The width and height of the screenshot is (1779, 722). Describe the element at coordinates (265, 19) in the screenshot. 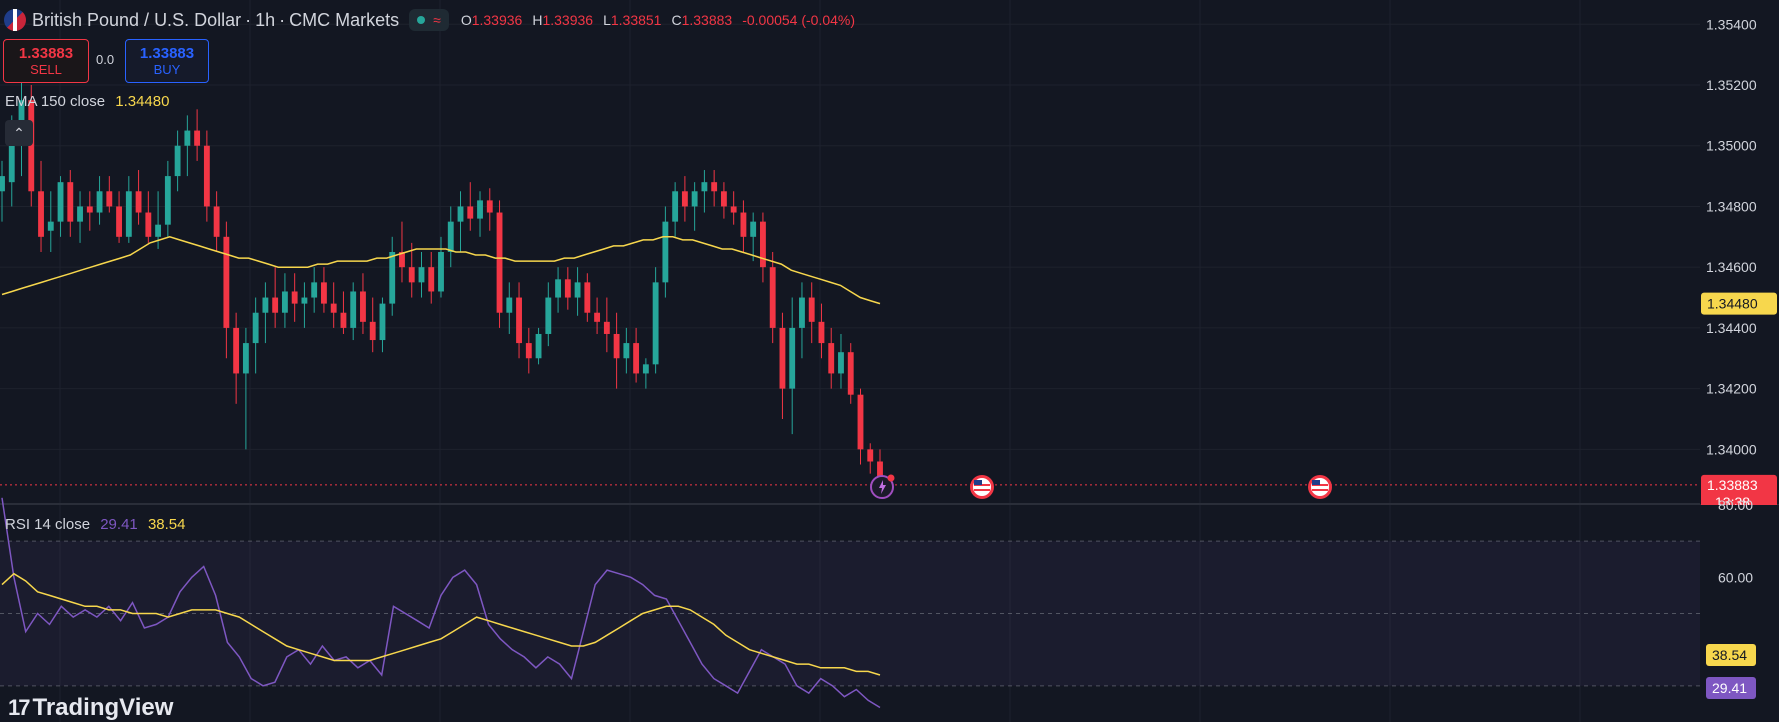

I see `symbol-interval: 1h` at that location.